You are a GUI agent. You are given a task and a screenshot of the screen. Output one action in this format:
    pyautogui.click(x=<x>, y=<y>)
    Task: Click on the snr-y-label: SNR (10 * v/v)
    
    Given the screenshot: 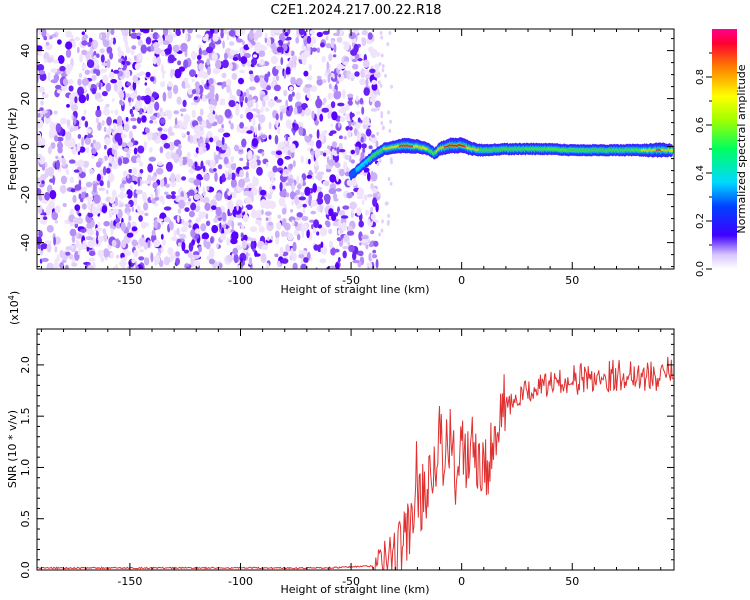 What is the action you would take?
    pyautogui.click(x=12, y=449)
    